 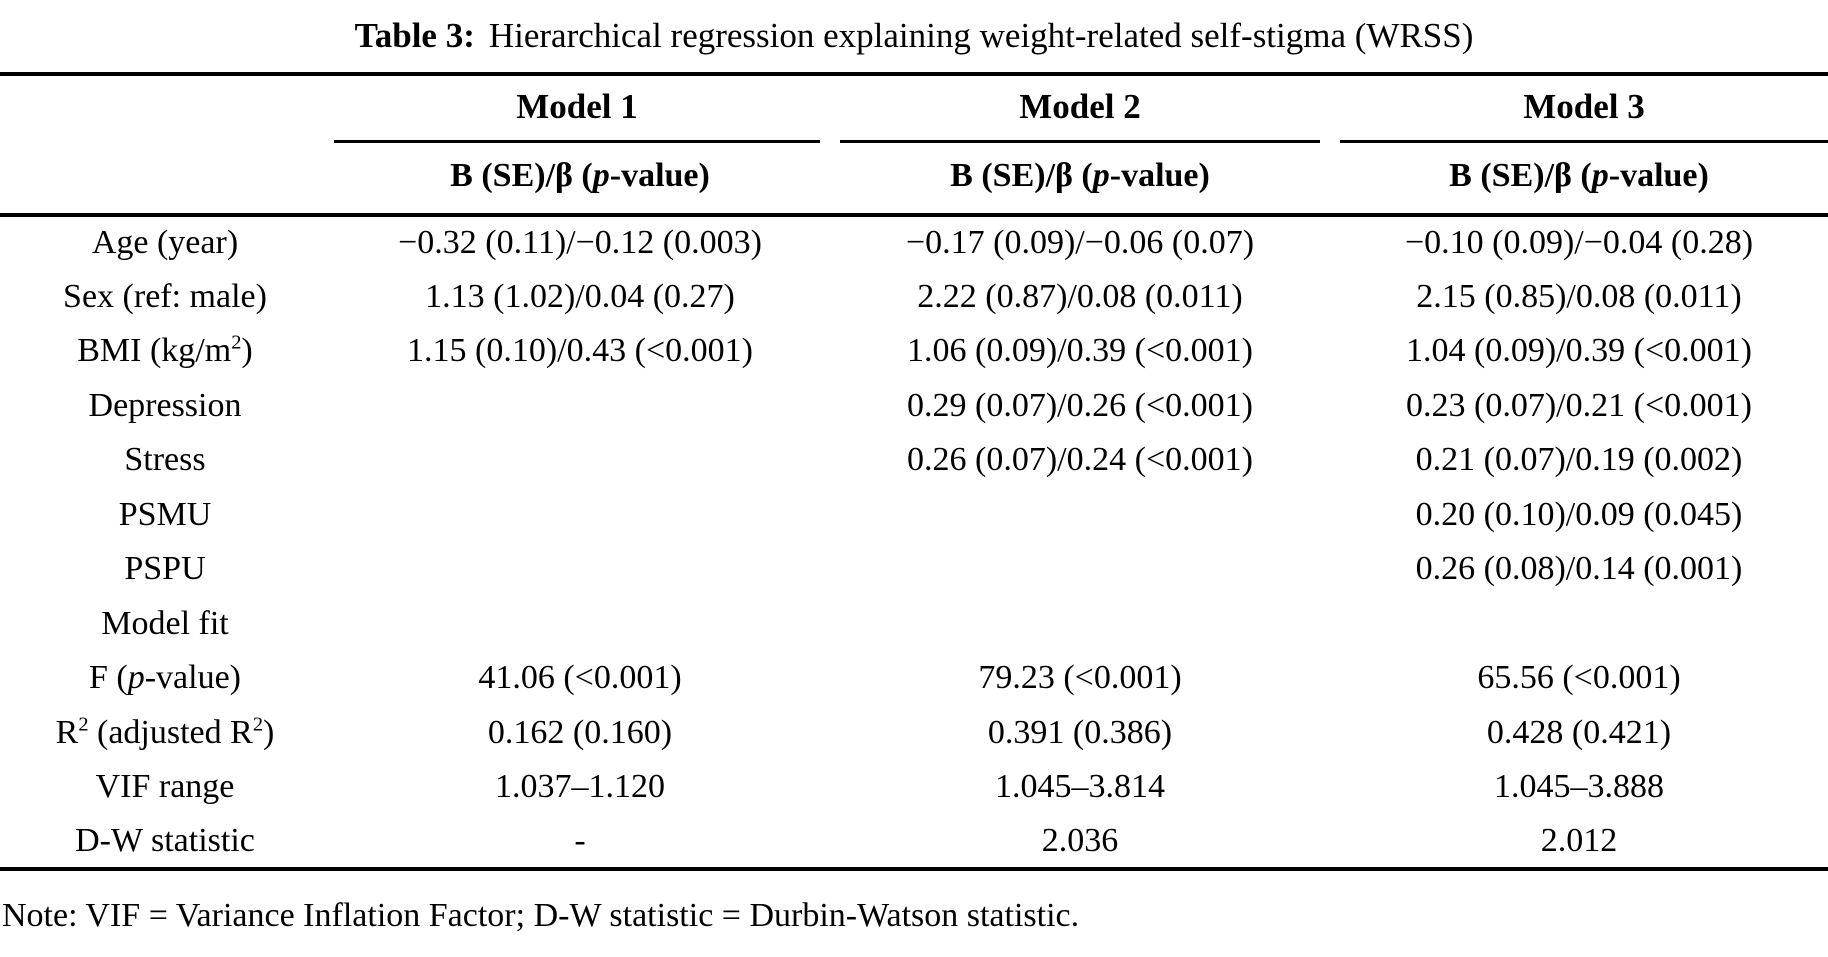 I want to click on cell-value: −0.10 (0.09)/−0.04 (0.28), so click(x=1579, y=243).